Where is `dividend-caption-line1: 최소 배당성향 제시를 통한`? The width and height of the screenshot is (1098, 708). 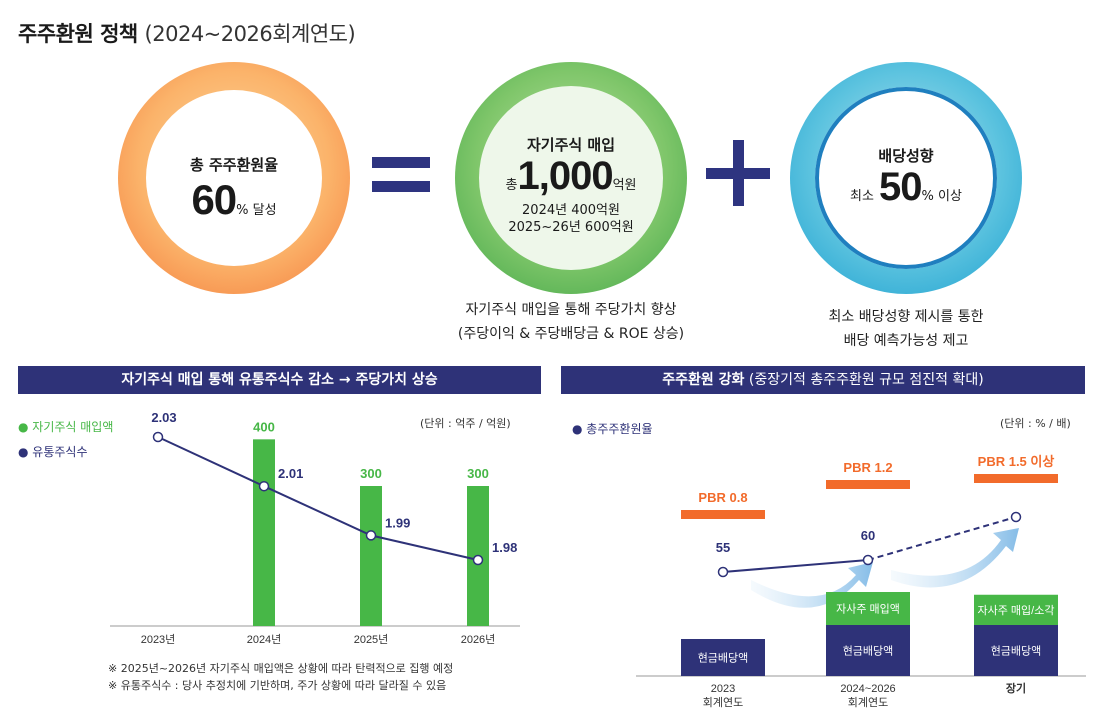 dividend-caption-line1: 최소 배당성향 제시를 통한 is located at coordinates (906, 317).